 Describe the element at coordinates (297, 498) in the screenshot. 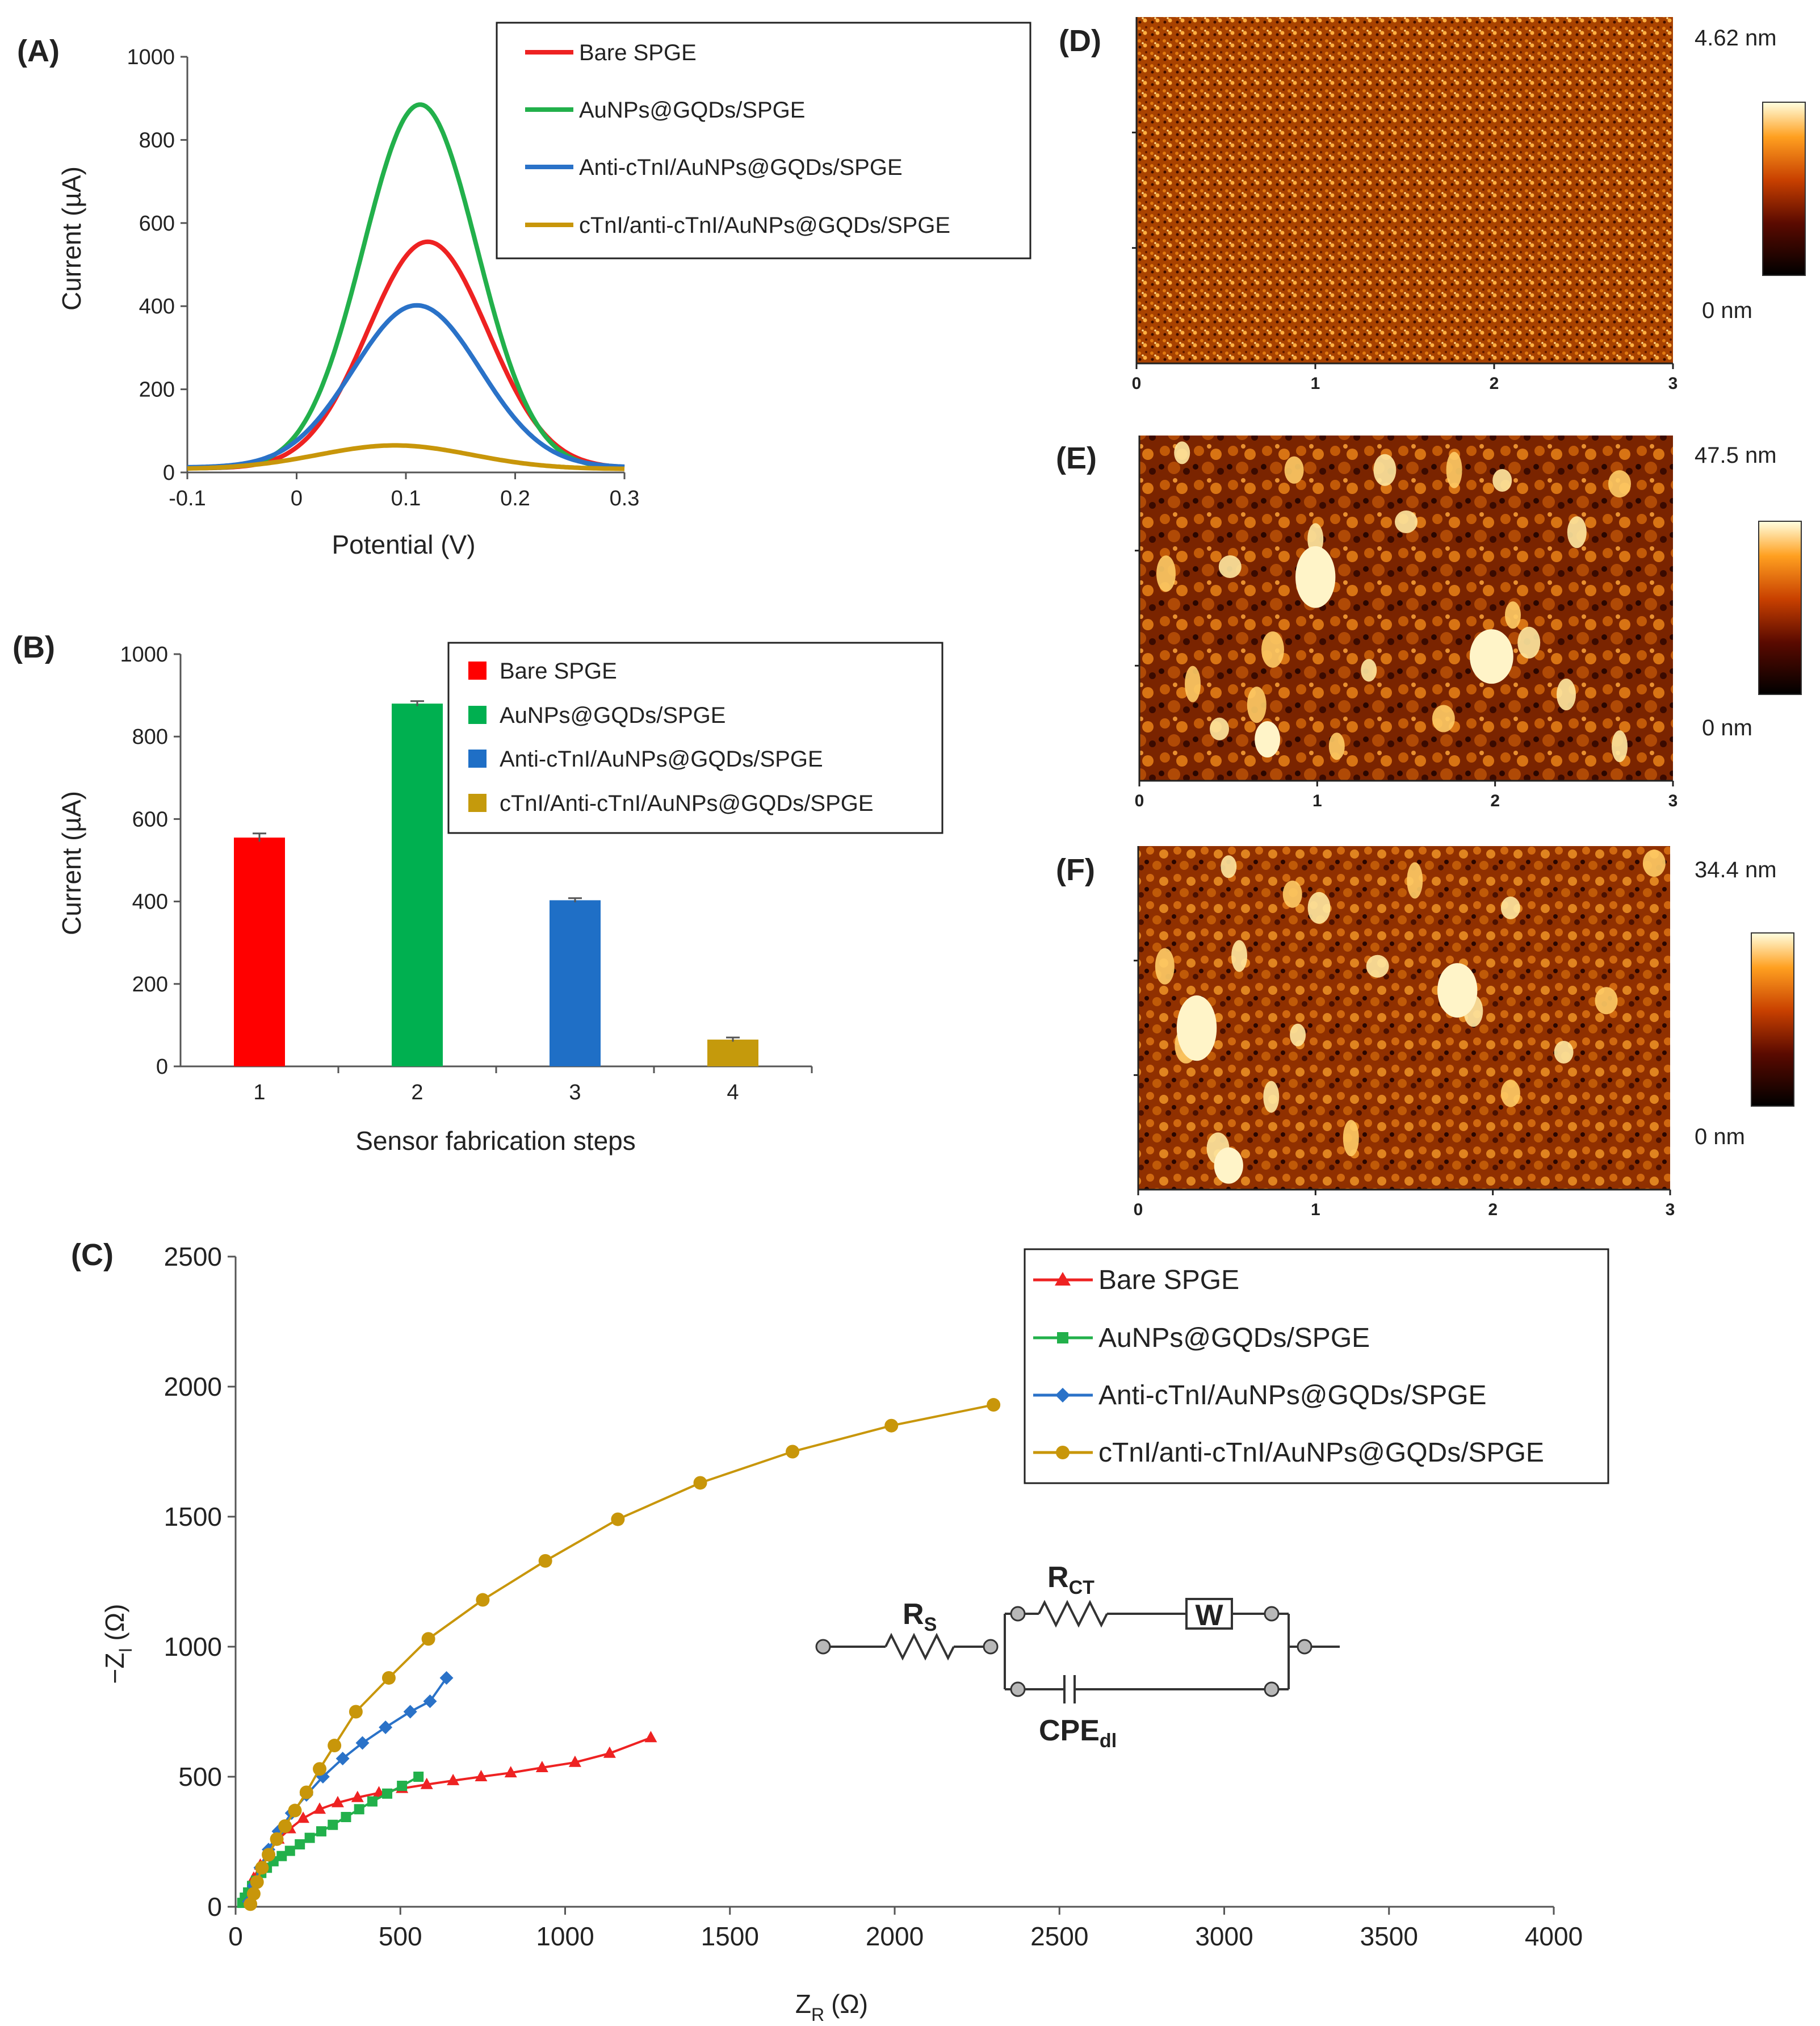

I see `panel-a-x-tick-label: 0` at that location.